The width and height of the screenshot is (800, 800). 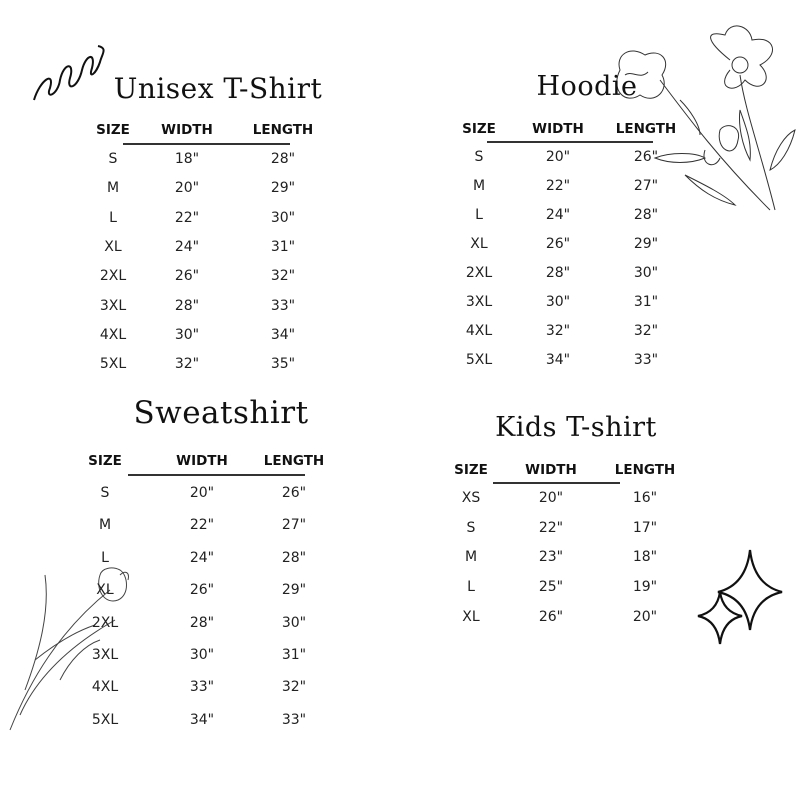 I want to click on length-cell: 20", so click(x=645, y=616).